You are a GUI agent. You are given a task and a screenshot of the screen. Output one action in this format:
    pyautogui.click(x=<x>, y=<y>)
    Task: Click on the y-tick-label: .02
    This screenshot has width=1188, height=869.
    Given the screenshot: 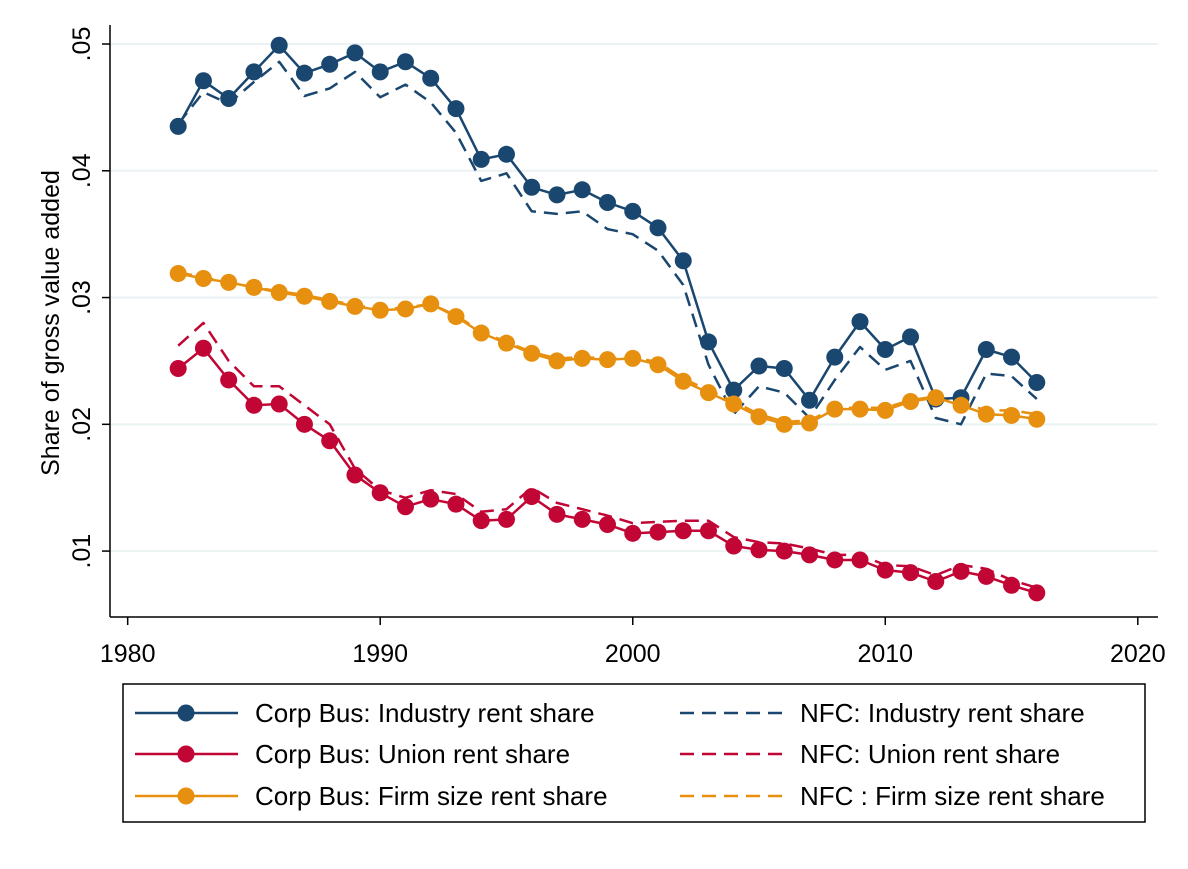 What is the action you would take?
    pyautogui.click(x=82, y=424)
    